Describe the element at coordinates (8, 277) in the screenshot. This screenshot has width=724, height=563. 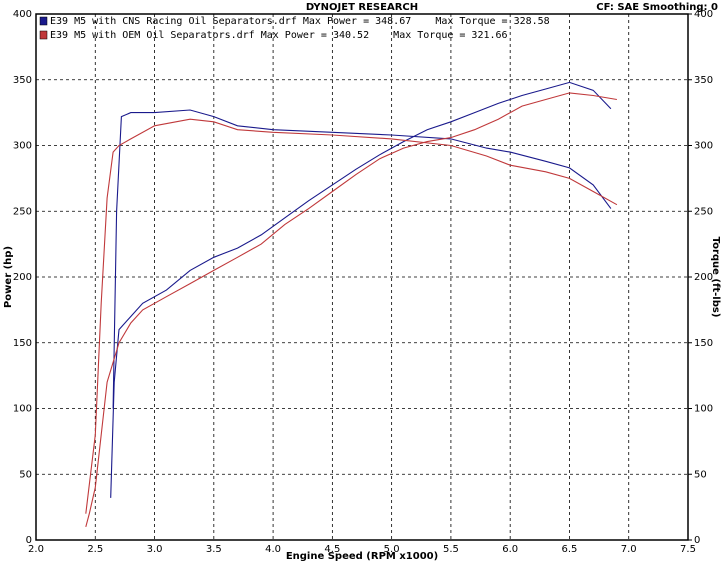
I see `y-axis-label: Power (hp)` at that location.